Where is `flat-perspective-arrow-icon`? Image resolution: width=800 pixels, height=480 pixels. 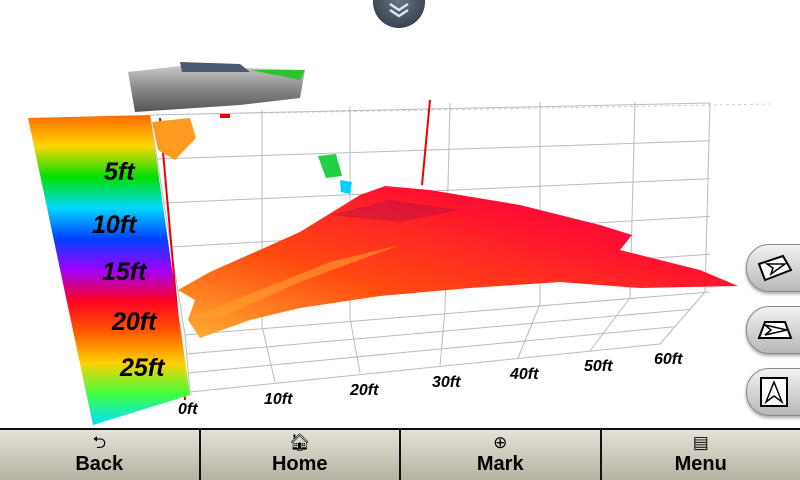
flat-perspective-arrow-icon is located at coordinates (775, 330).